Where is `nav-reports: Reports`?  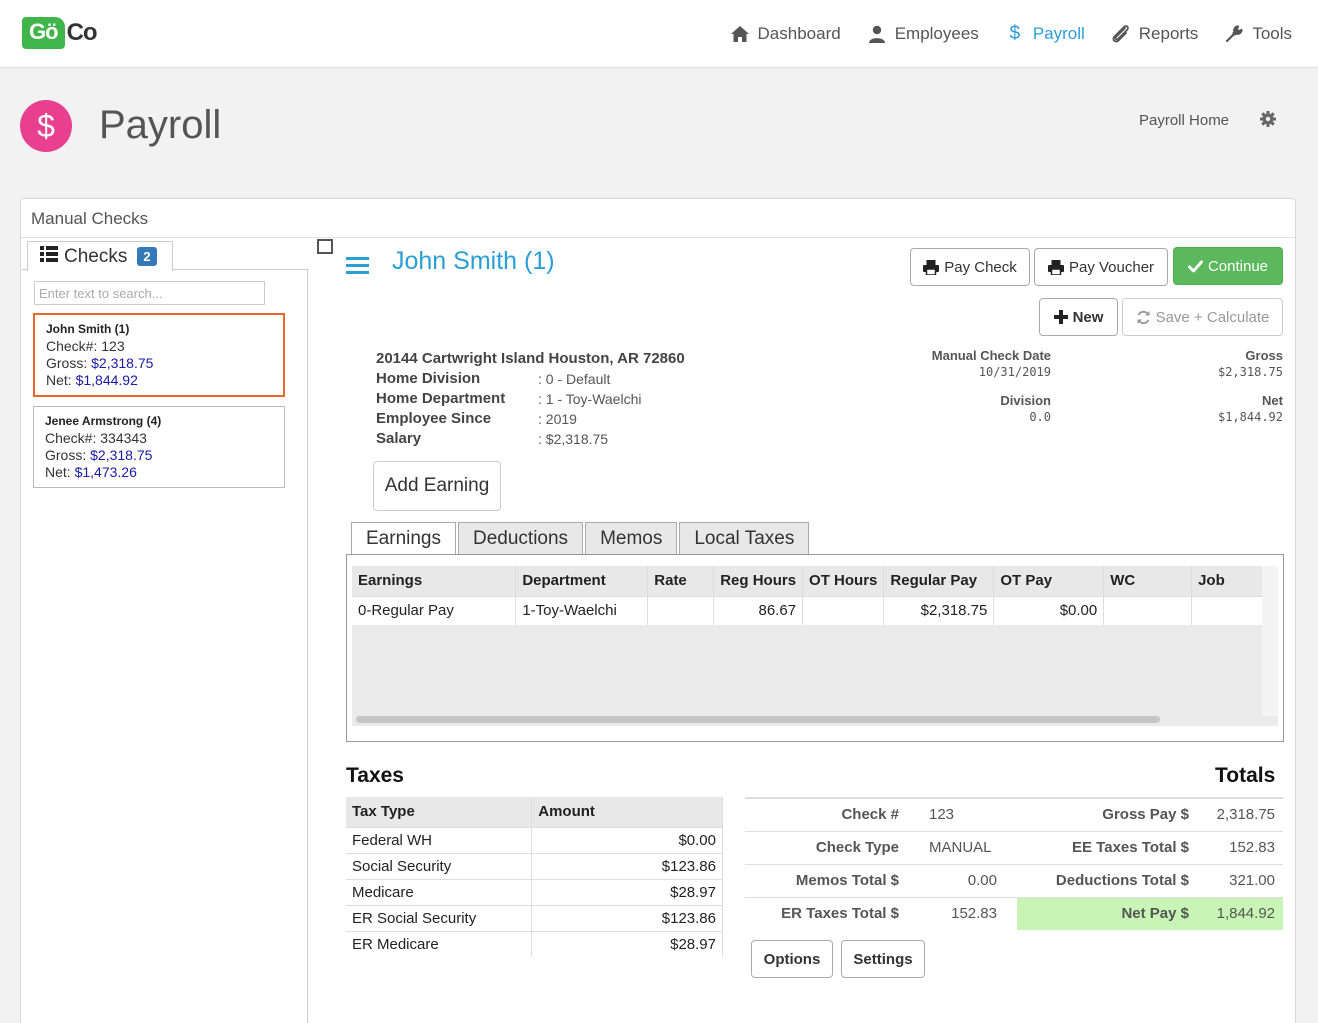
nav-reports: Reports is located at coordinates (1155, 34).